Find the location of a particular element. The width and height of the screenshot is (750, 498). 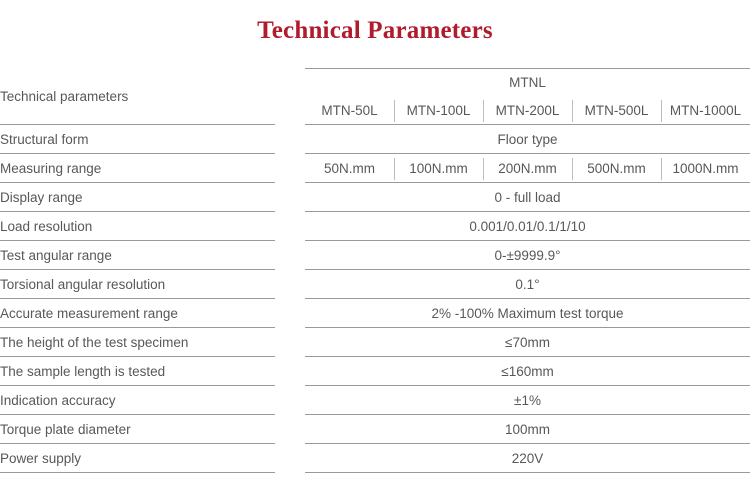

model-header-3: MTN-200L is located at coordinates (527, 110).